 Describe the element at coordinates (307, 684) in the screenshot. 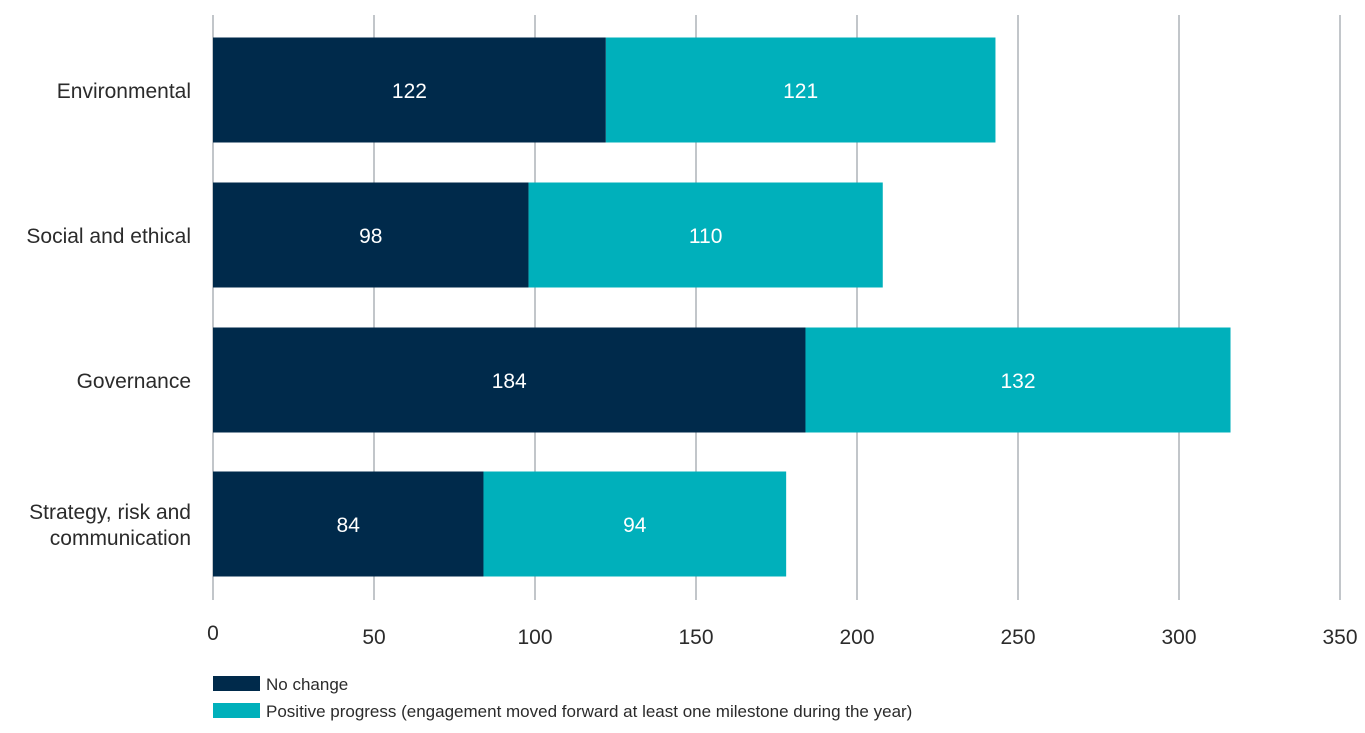

I see `legend-label: No change` at that location.